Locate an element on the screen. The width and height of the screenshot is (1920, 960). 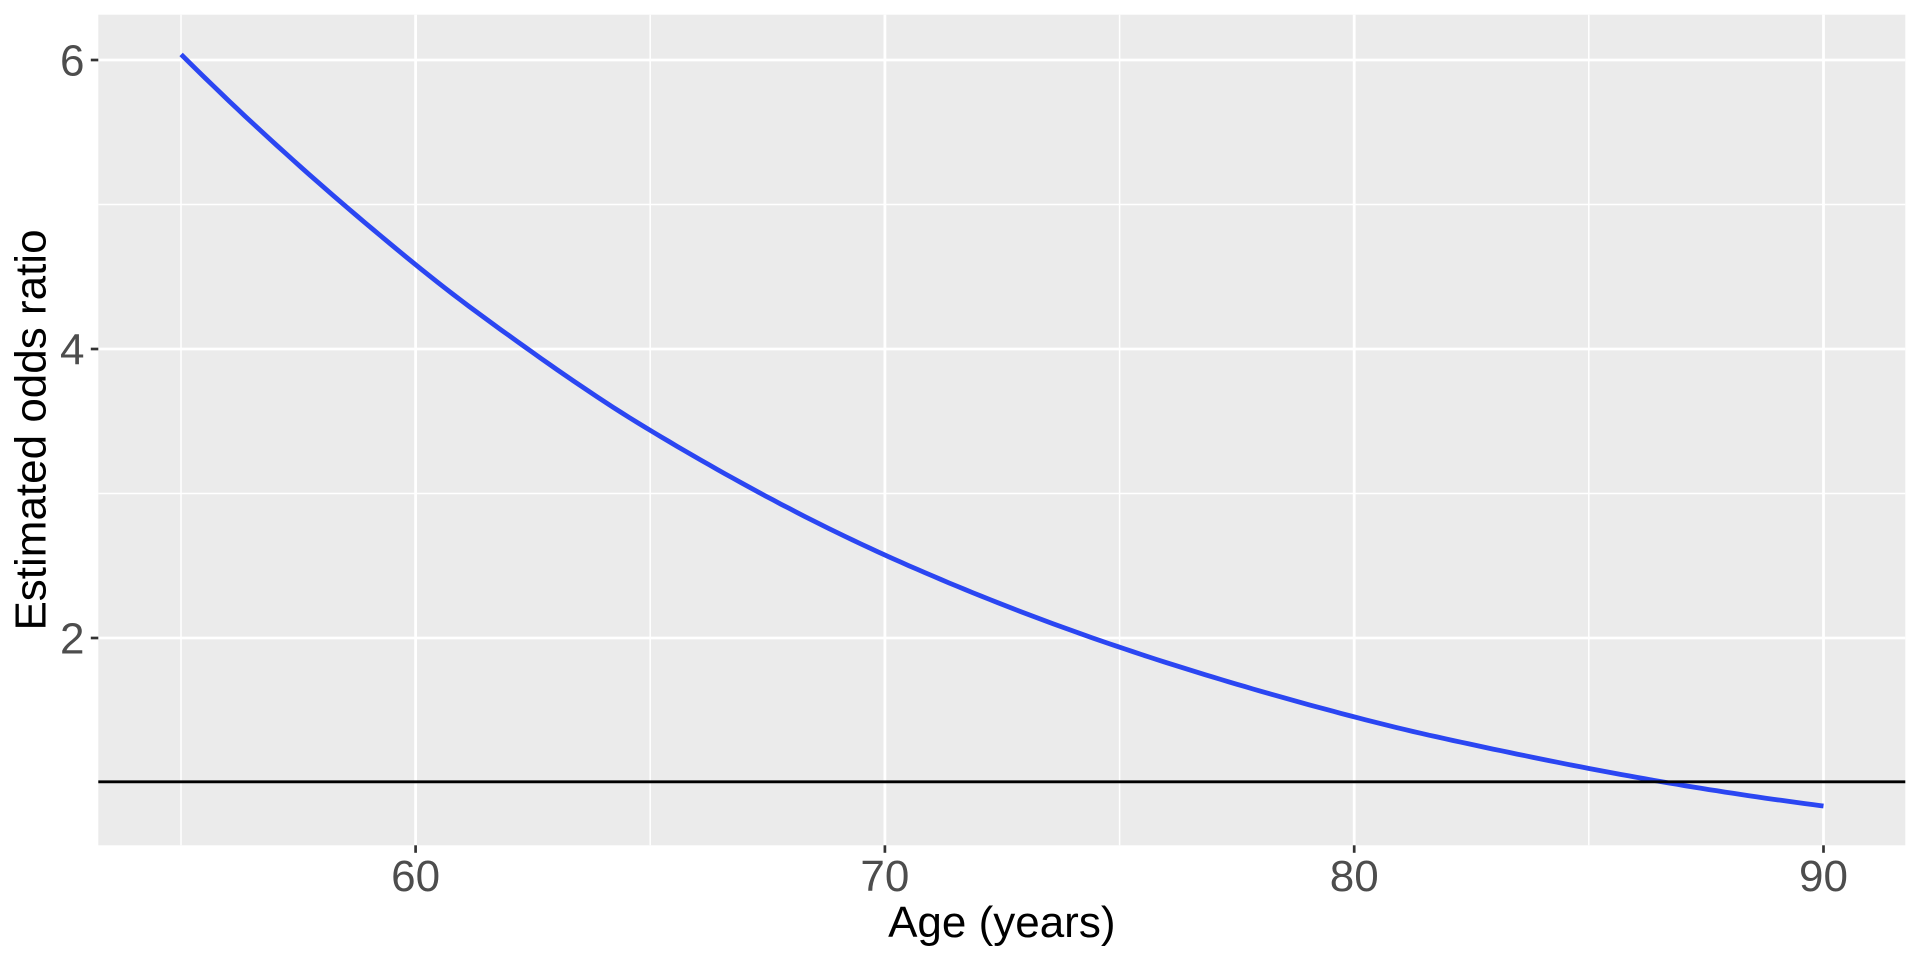
svg-text: 4 is located at coordinates (72, 350).